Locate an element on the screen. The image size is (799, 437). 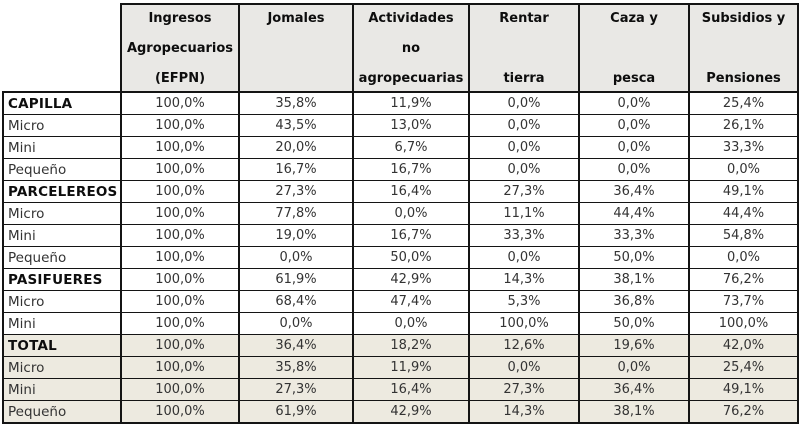
table-row: Mini 100,0% 0,0% 0,0% 100,0% 50,0% 100,0% is located at coordinates (400, 323).